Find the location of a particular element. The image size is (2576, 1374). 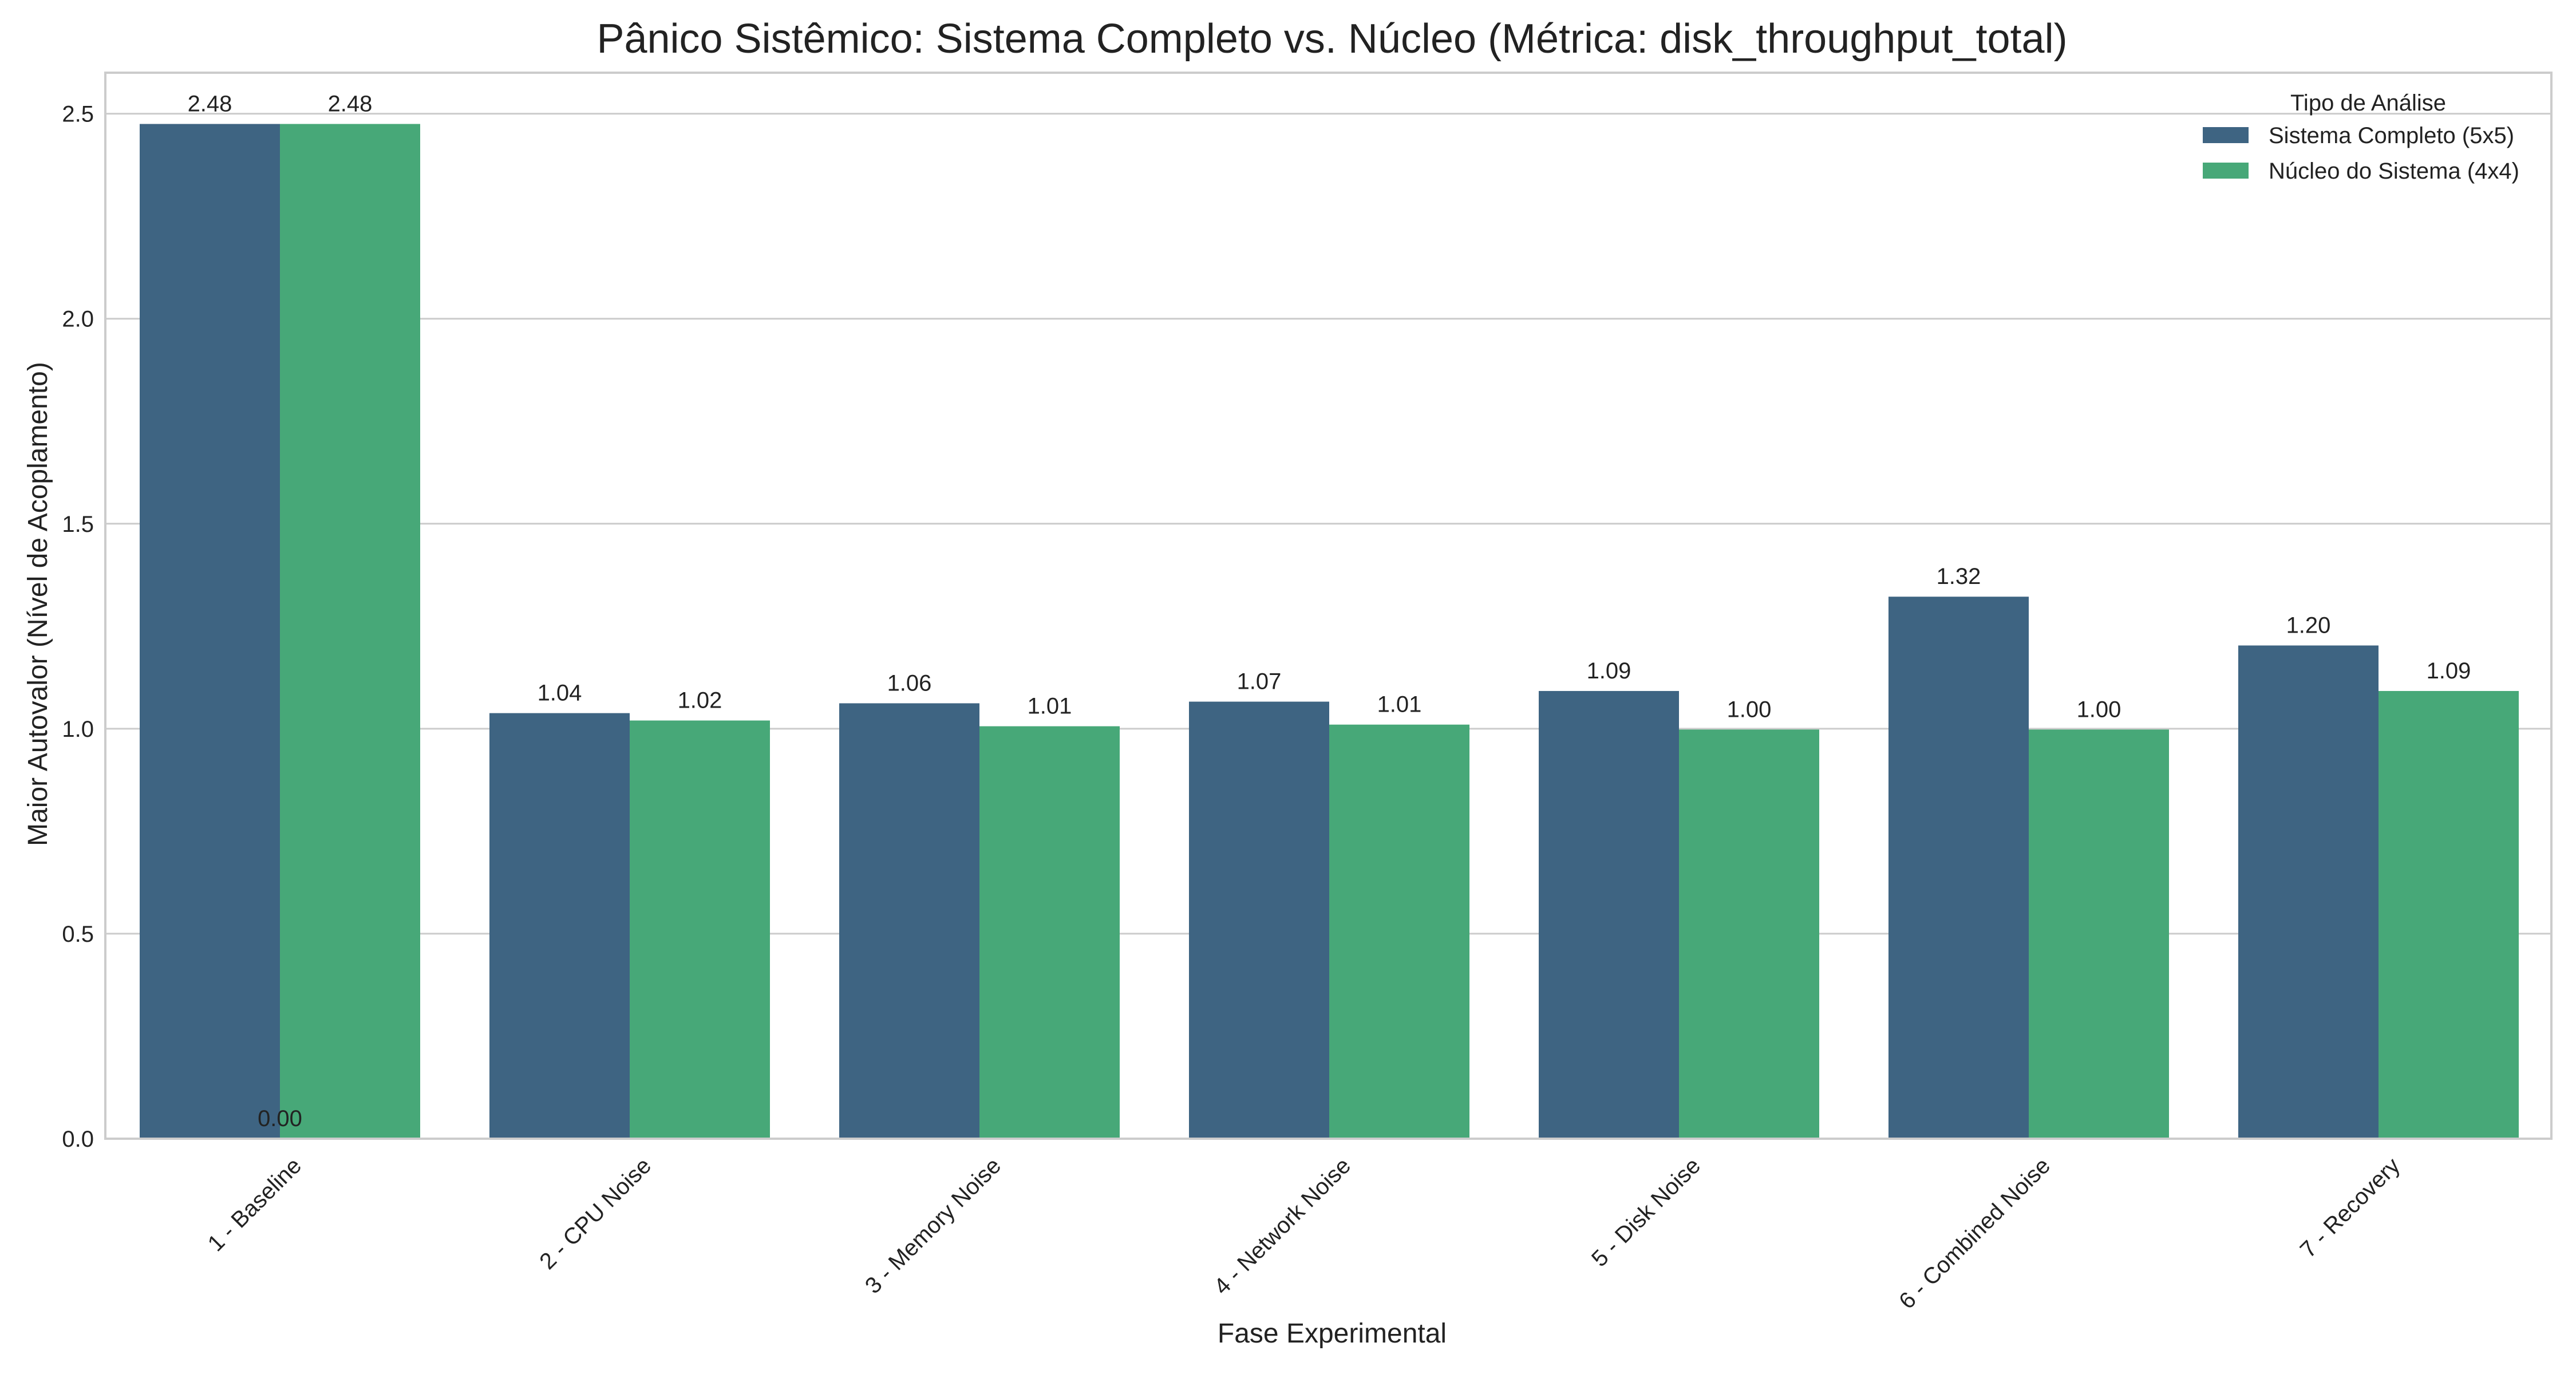

x-tick-label: 4 - Network Noise is located at coordinates (1283, 1226).